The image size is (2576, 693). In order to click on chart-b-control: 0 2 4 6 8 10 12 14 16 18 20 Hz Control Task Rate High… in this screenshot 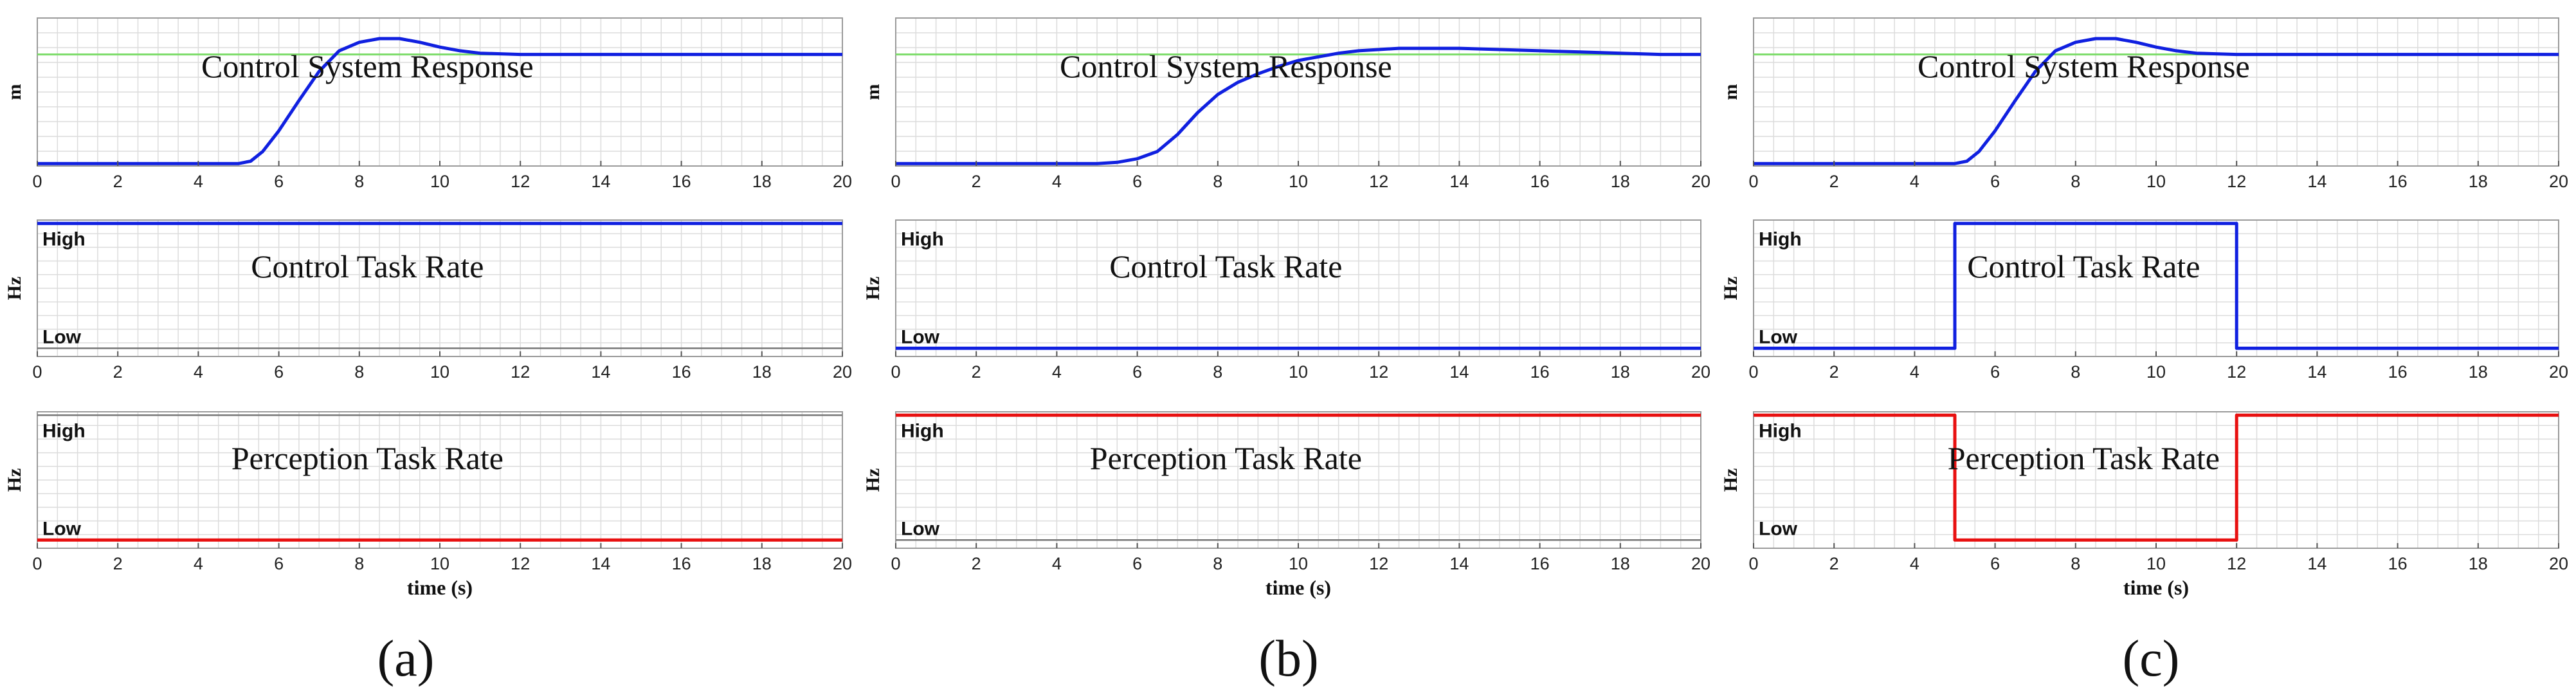, I will do `click(1286, 301)`.